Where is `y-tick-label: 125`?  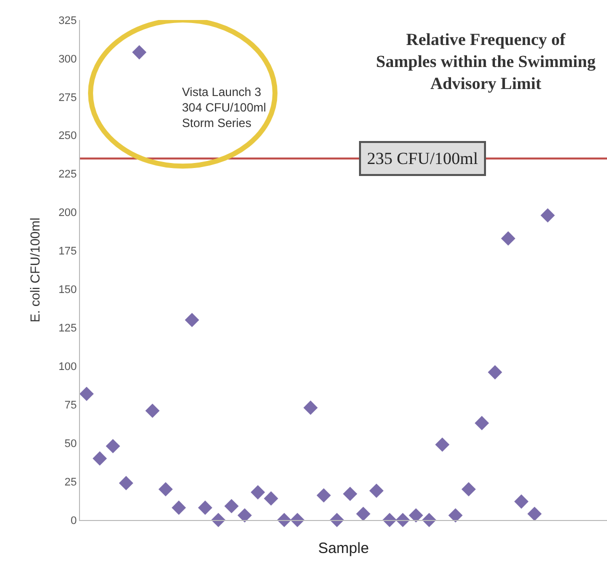 y-tick-label: 125 is located at coordinates (67, 328).